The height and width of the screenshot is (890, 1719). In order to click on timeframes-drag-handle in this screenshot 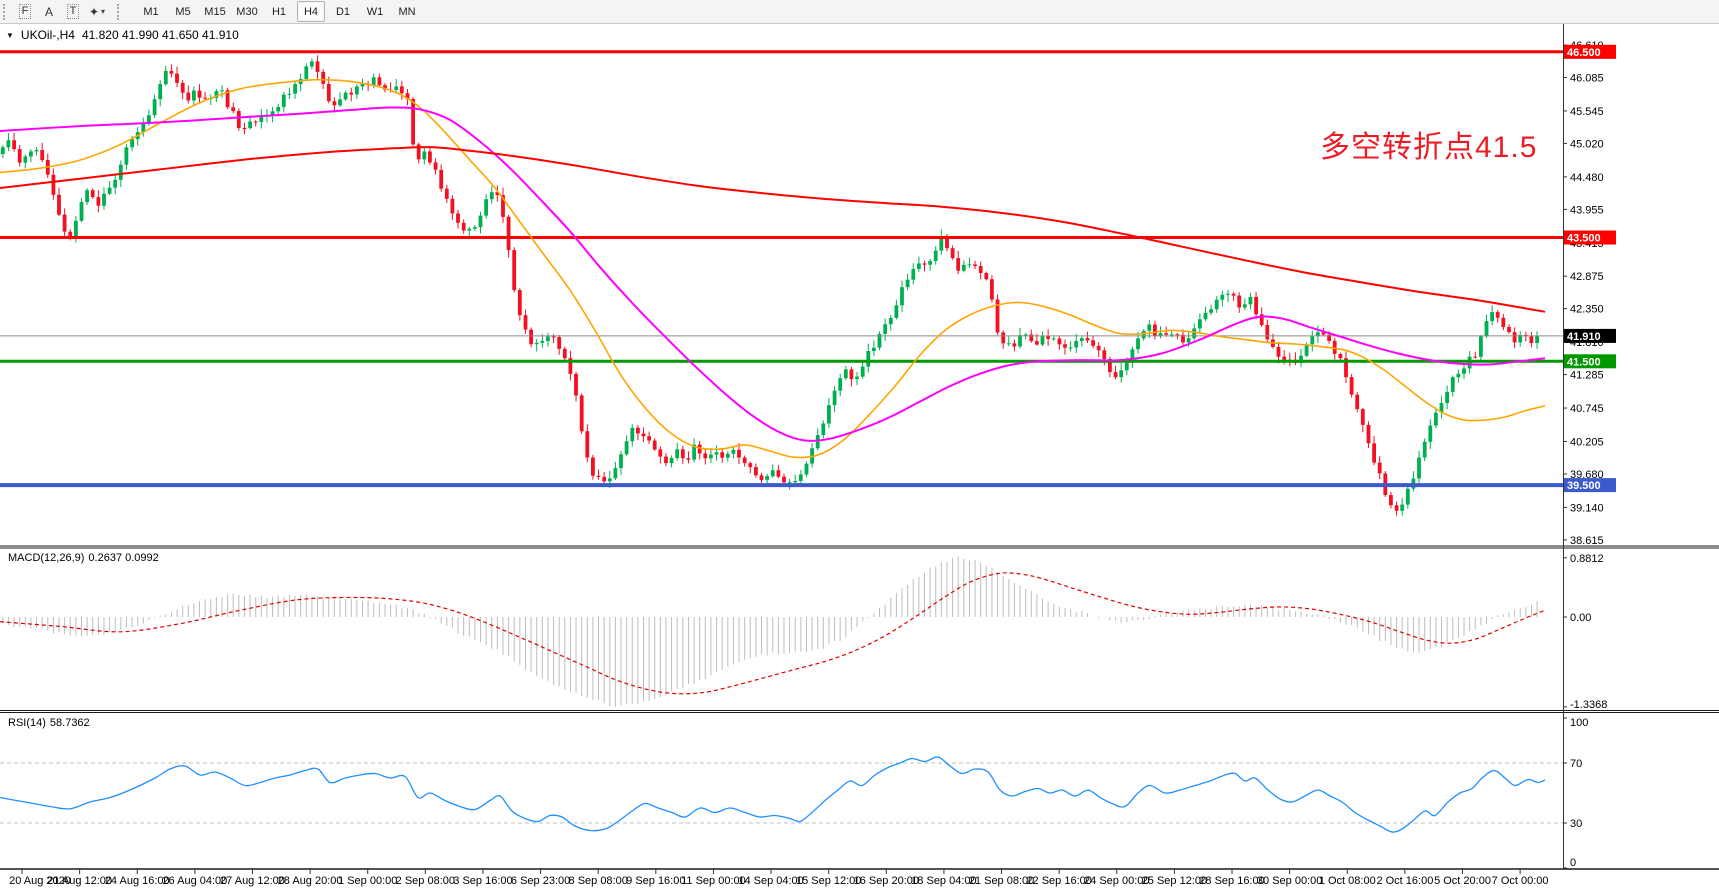, I will do `click(121, 11)`.